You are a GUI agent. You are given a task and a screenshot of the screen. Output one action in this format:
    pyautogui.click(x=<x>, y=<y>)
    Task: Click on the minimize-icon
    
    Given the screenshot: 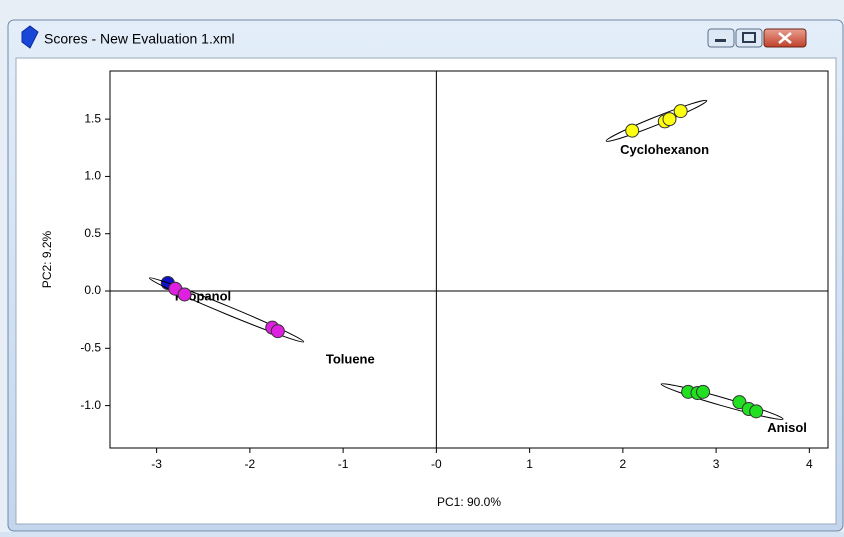 What is the action you would take?
    pyautogui.click(x=720, y=40)
    